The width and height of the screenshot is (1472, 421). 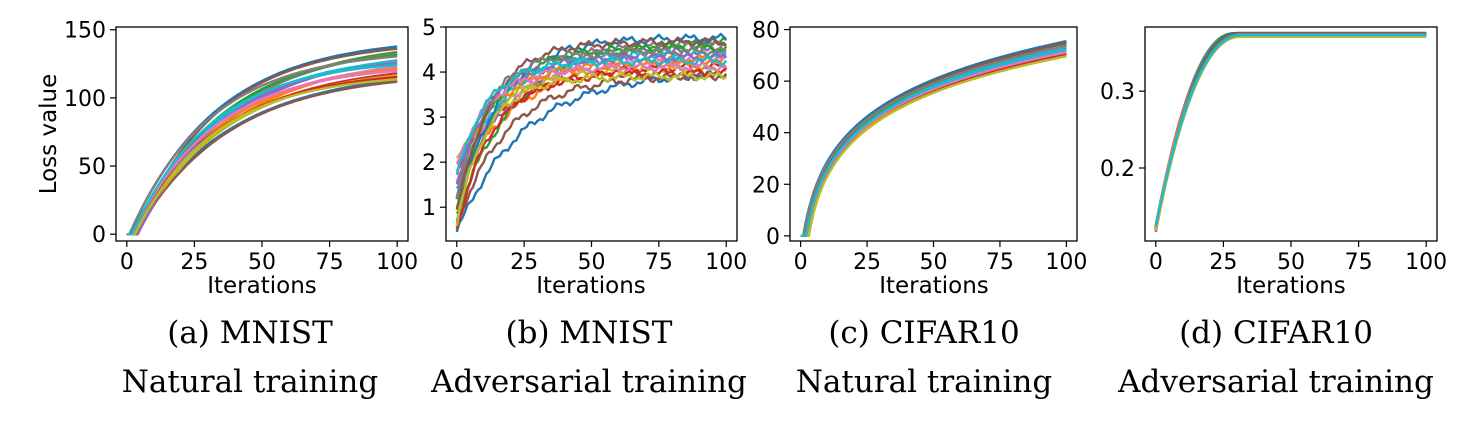 I want to click on panel-a-xtick-label: 75, so click(x=330, y=262).